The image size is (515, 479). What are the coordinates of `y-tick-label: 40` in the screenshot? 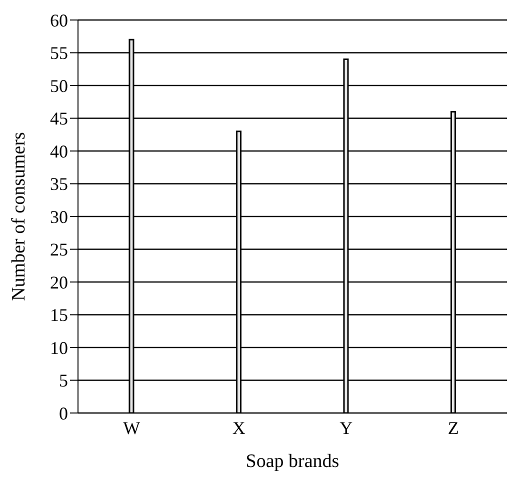 It's located at (59, 151).